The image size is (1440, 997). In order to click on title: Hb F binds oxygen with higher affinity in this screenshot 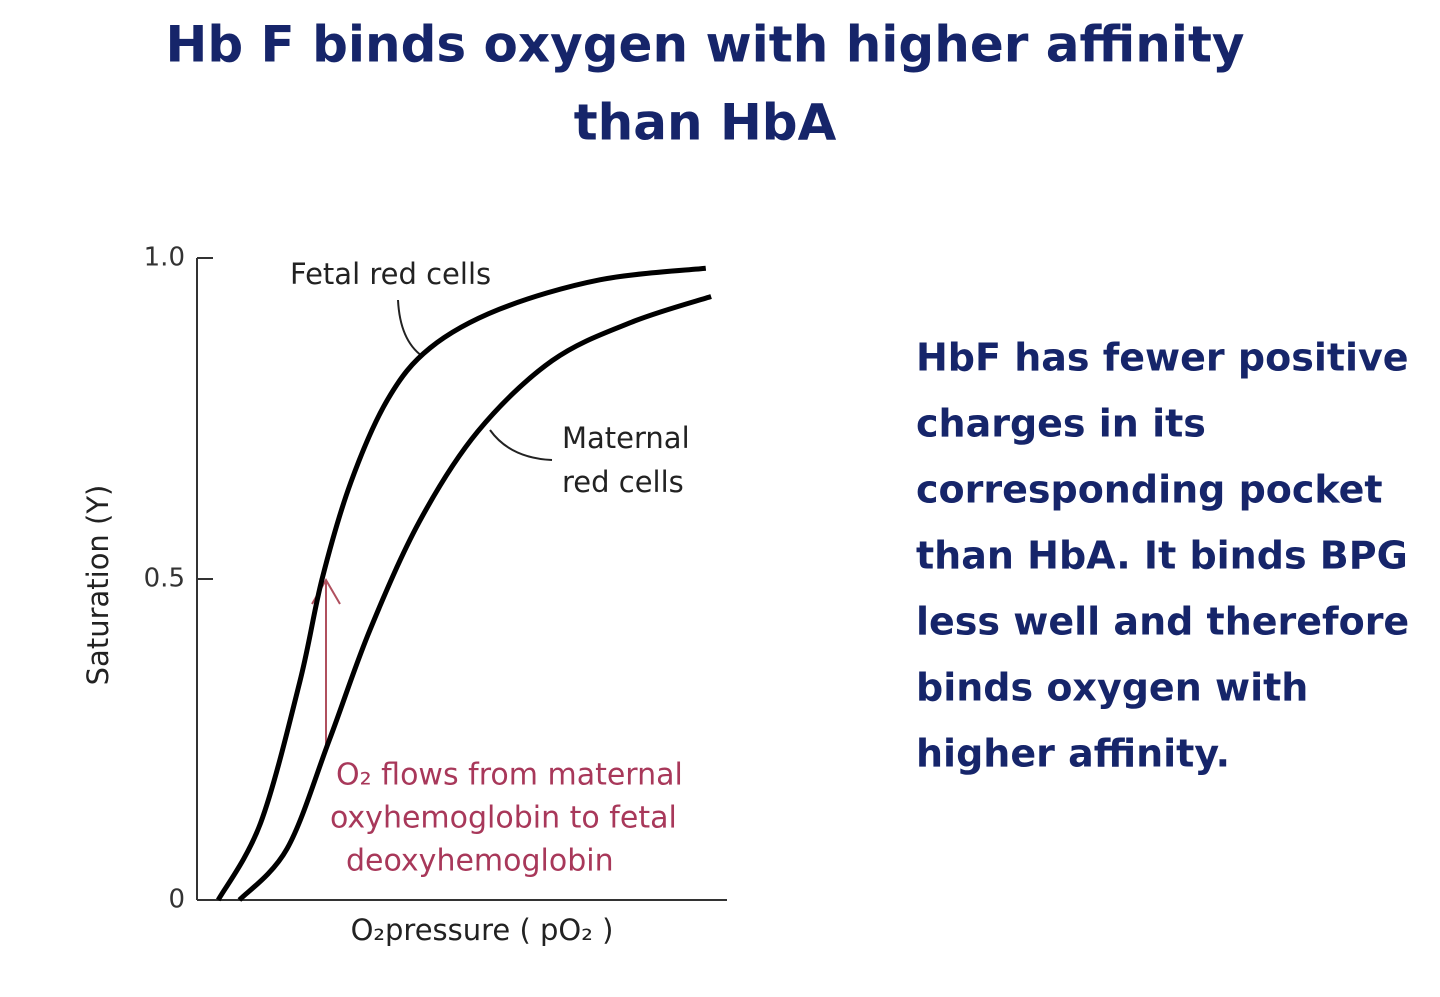, I will do `click(704, 45)`.